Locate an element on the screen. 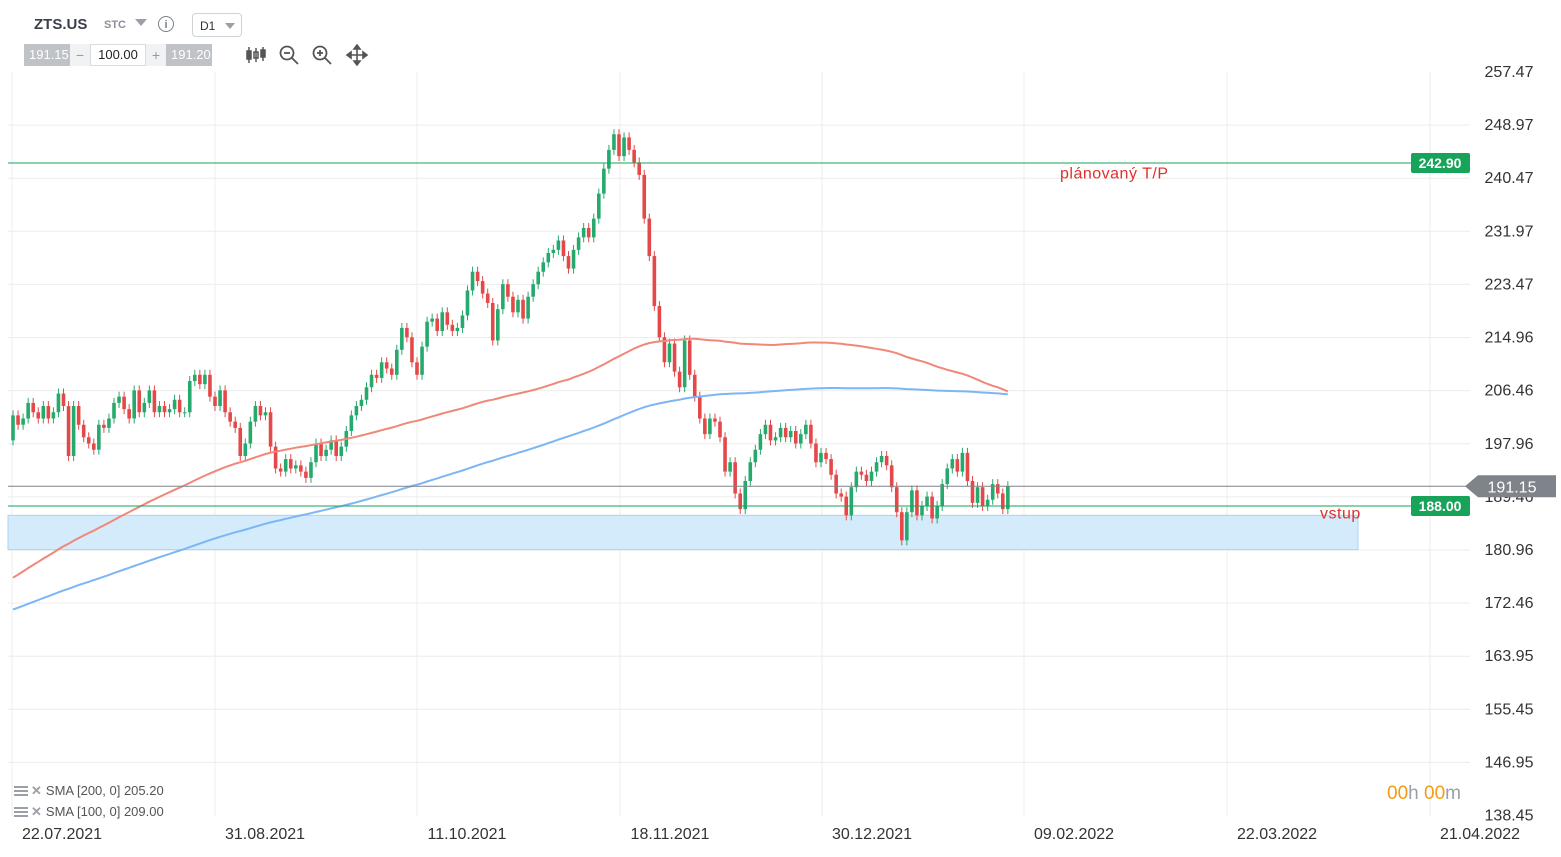 The width and height of the screenshot is (1561, 857). chart-toolbar: ZTS.US STC i D1 191.15 − 100.00 + 191.20 is located at coordinates (780, 36).